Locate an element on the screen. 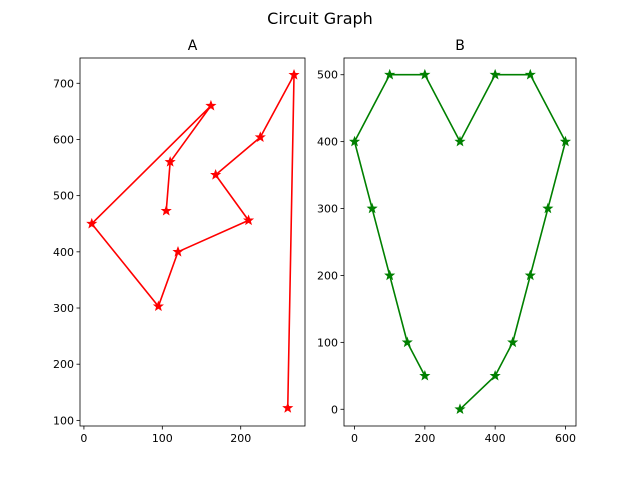  x-tick-label: 600 is located at coordinates (565, 438).